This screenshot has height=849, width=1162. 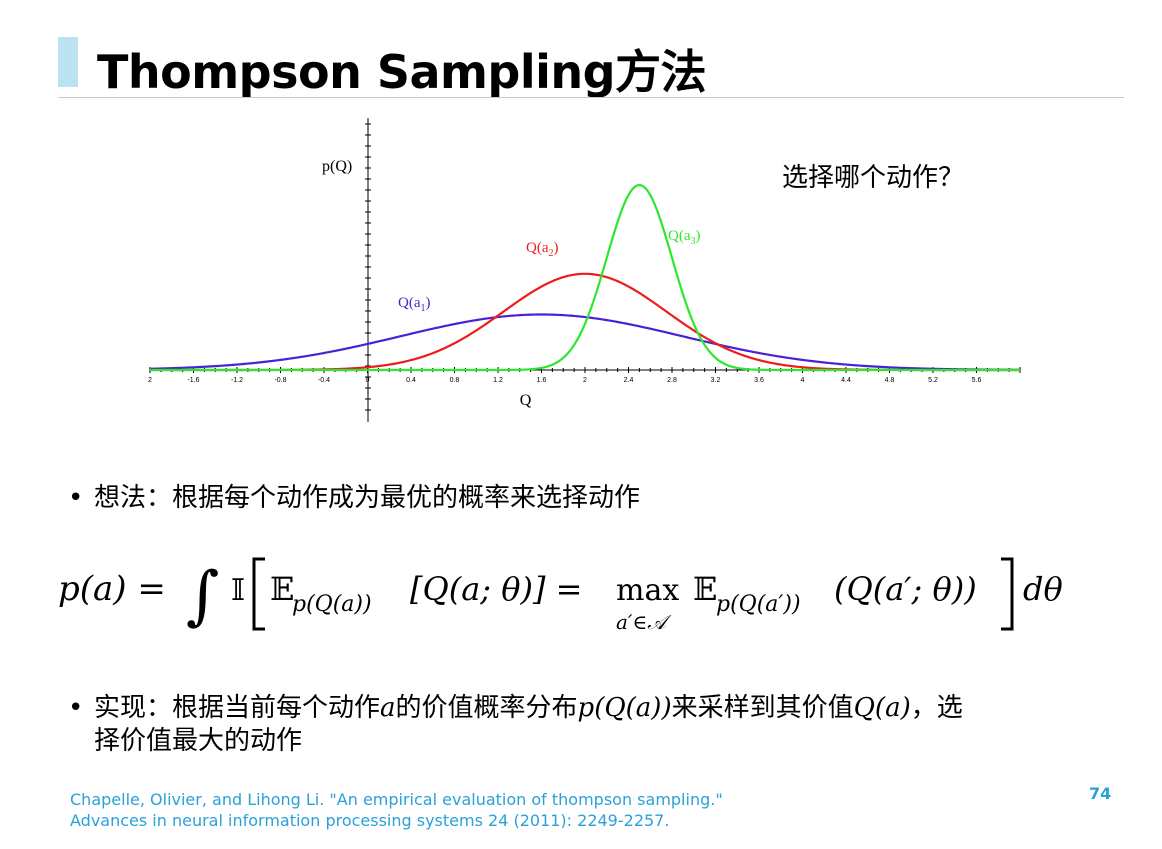 What do you see at coordinates (624, 708) in the screenshot?
I see `impl-expr-pqa: p(Q(a))` at bounding box center [624, 708].